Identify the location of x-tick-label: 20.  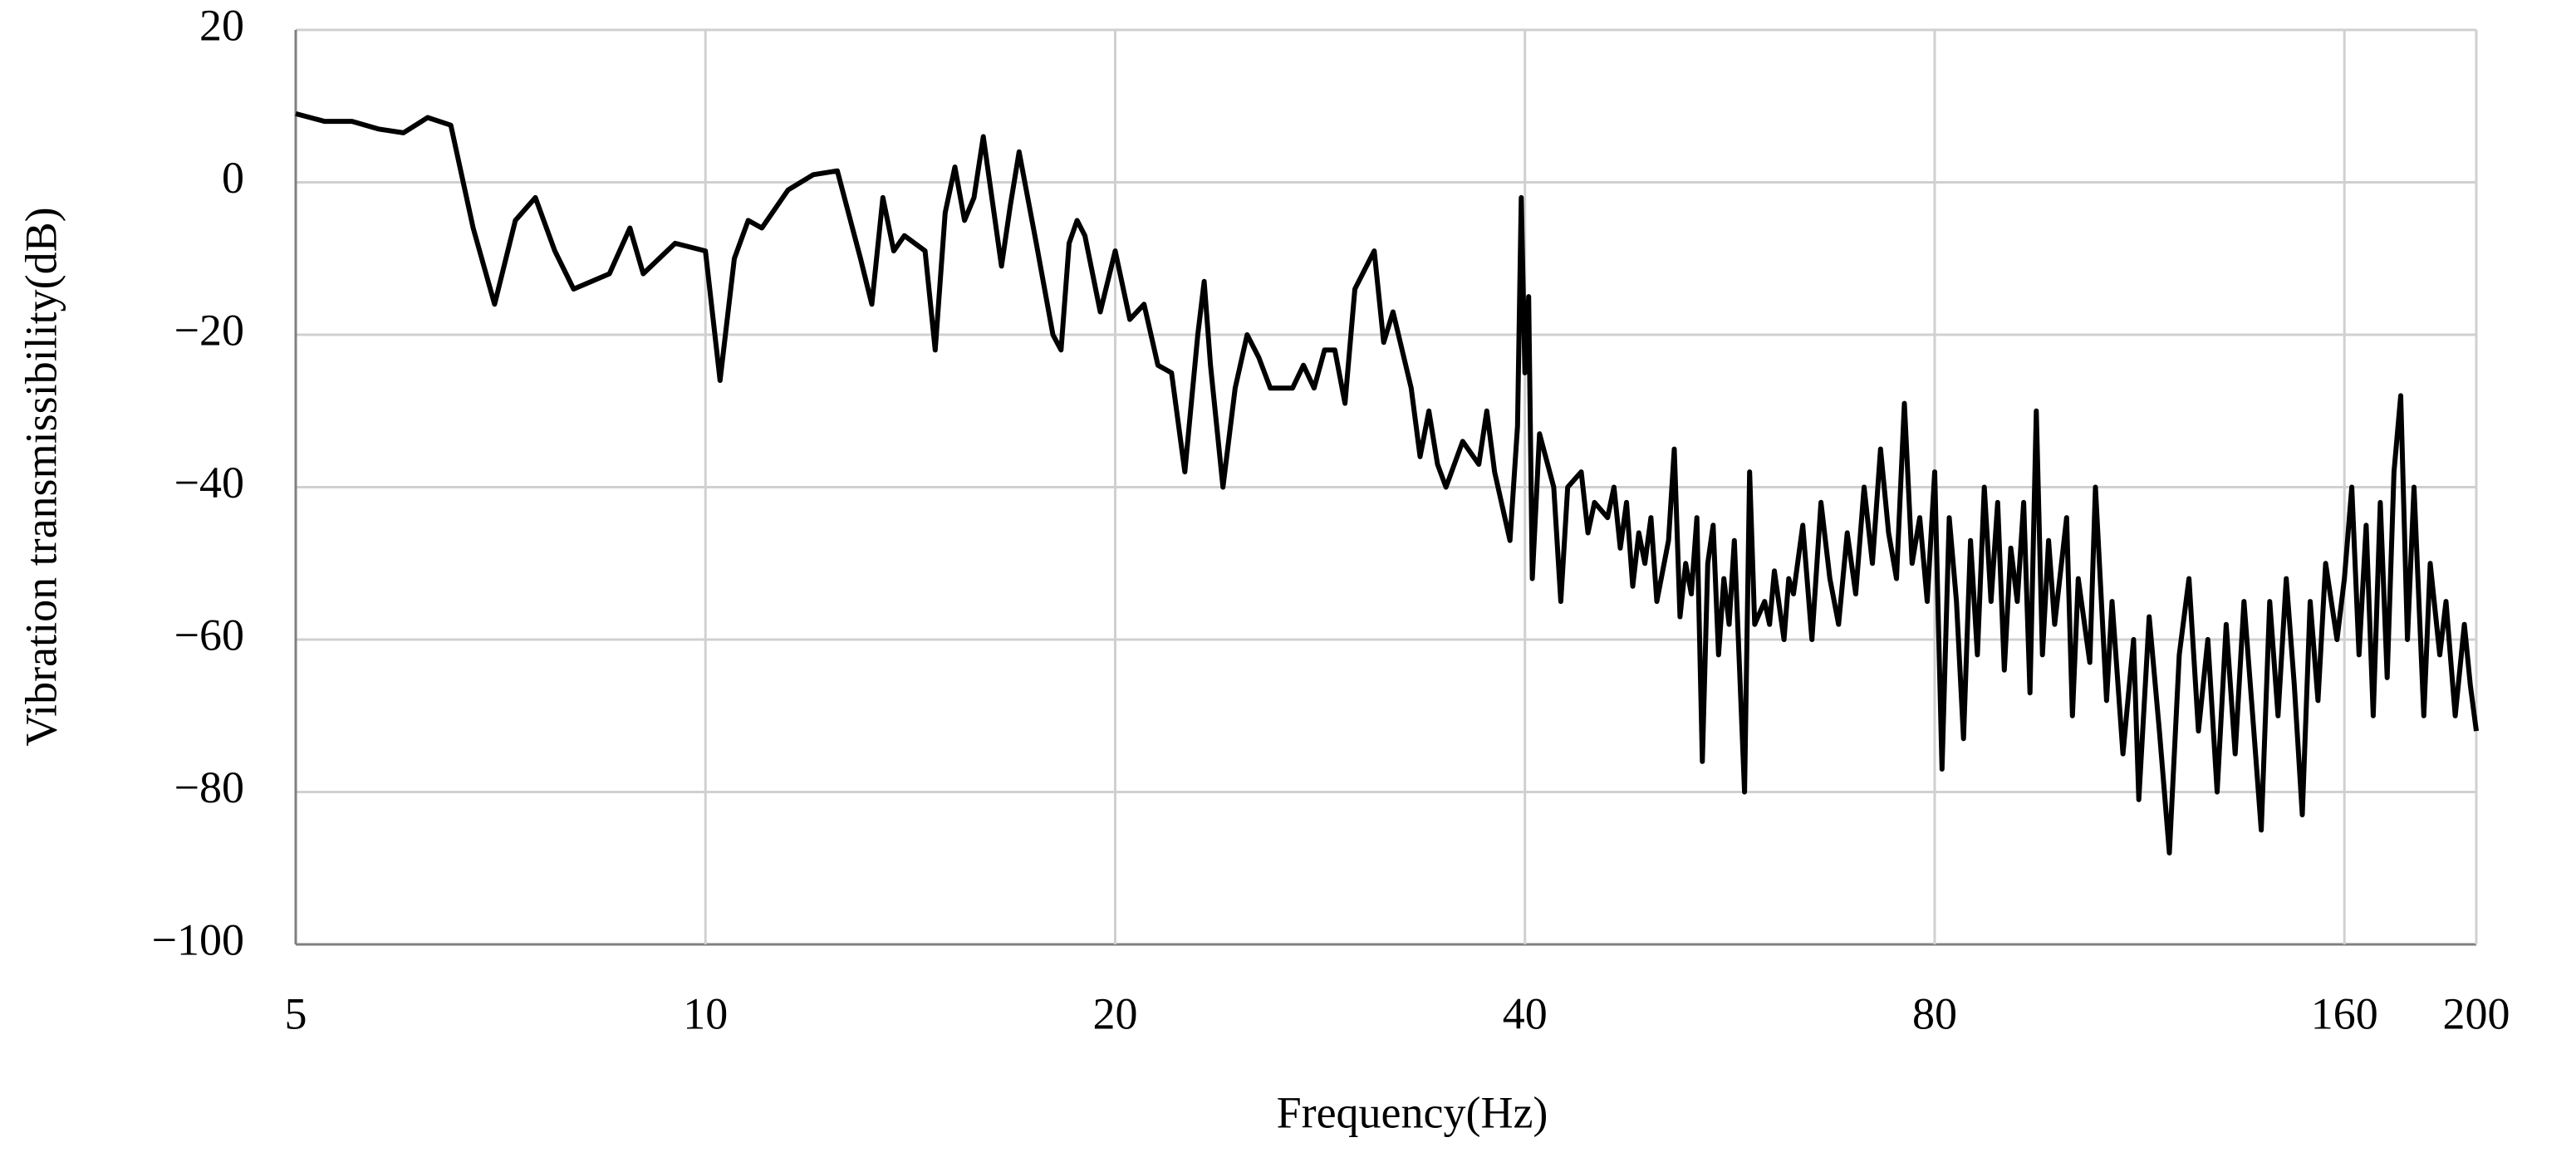
(1114, 1013).